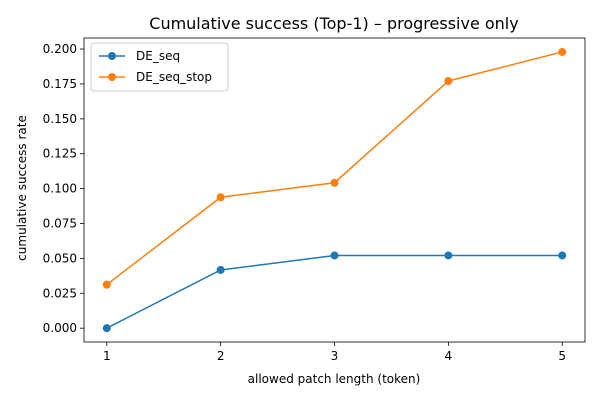  I want to click on x-tick-label: 5, so click(562, 356).